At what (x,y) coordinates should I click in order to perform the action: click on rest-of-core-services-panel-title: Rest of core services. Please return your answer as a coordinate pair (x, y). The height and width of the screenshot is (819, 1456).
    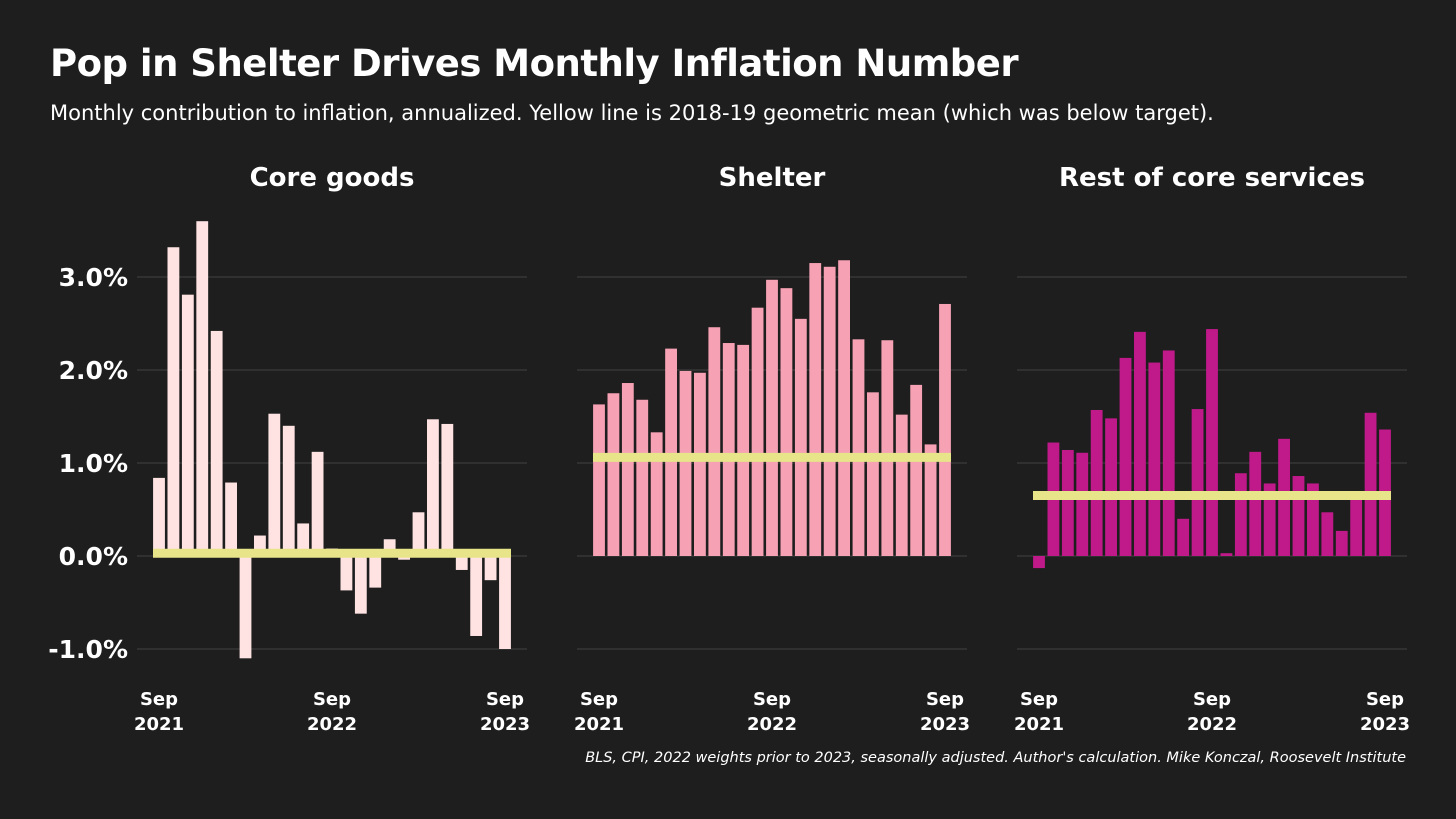
    Looking at the image, I should click on (1212, 178).